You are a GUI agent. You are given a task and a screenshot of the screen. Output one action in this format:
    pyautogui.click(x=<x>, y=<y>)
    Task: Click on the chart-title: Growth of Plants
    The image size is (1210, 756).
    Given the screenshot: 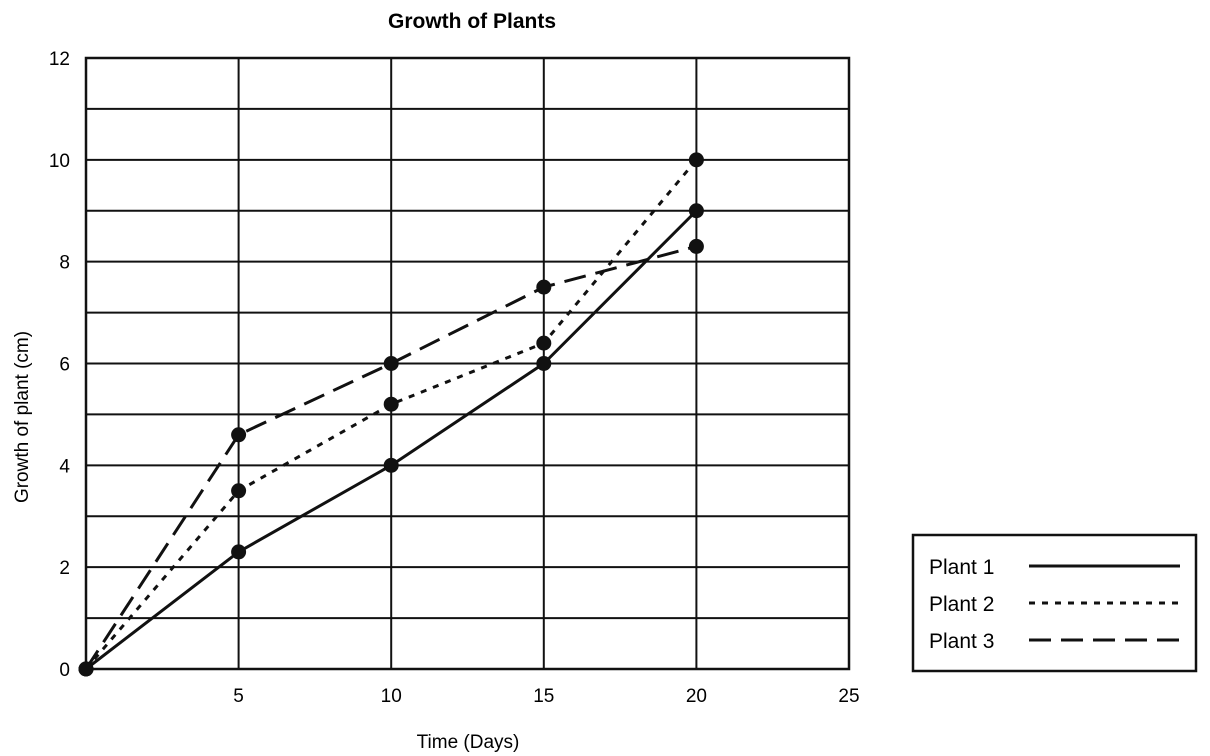 What is the action you would take?
    pyautogui.click(x=472, y=21)
    